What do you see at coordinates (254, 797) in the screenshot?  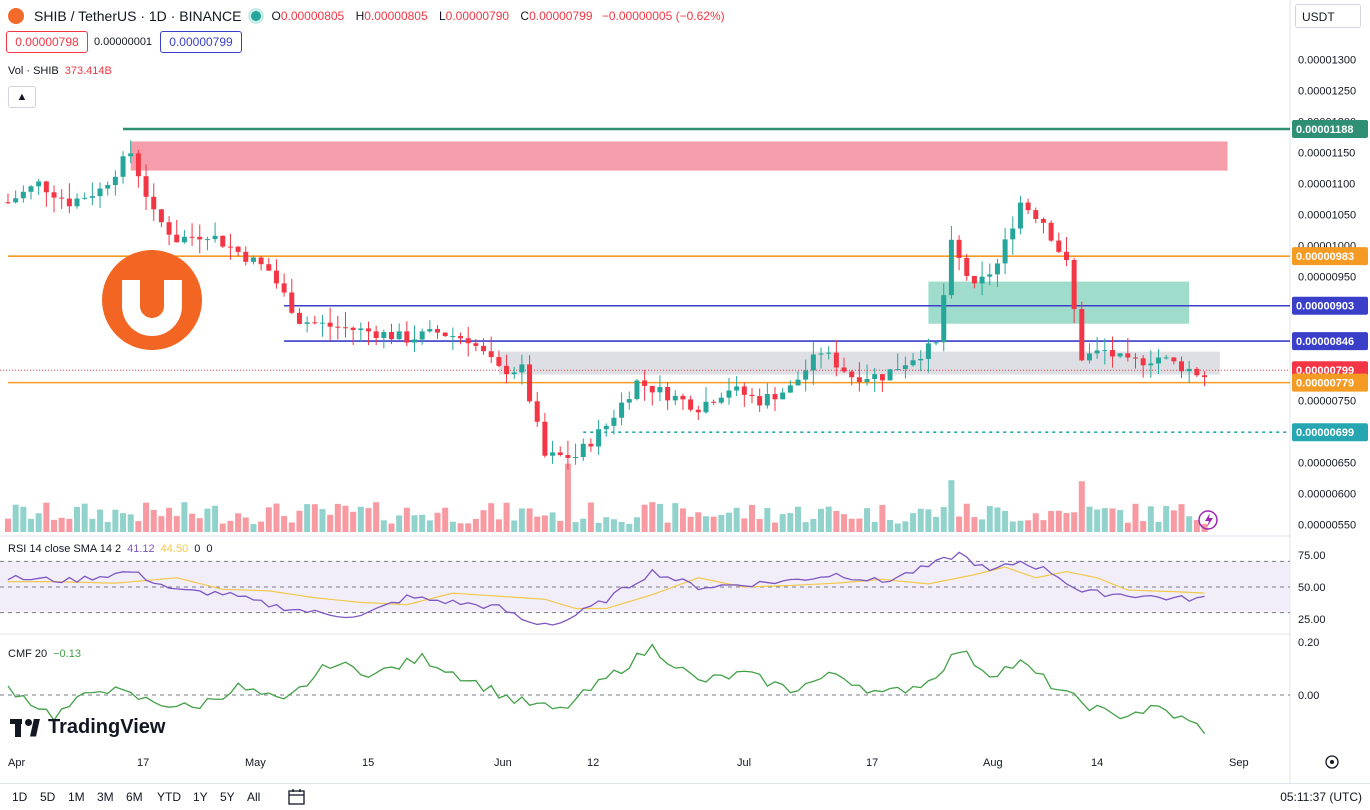 I see `timeframe-all: All` at bounding box center [254, 797].